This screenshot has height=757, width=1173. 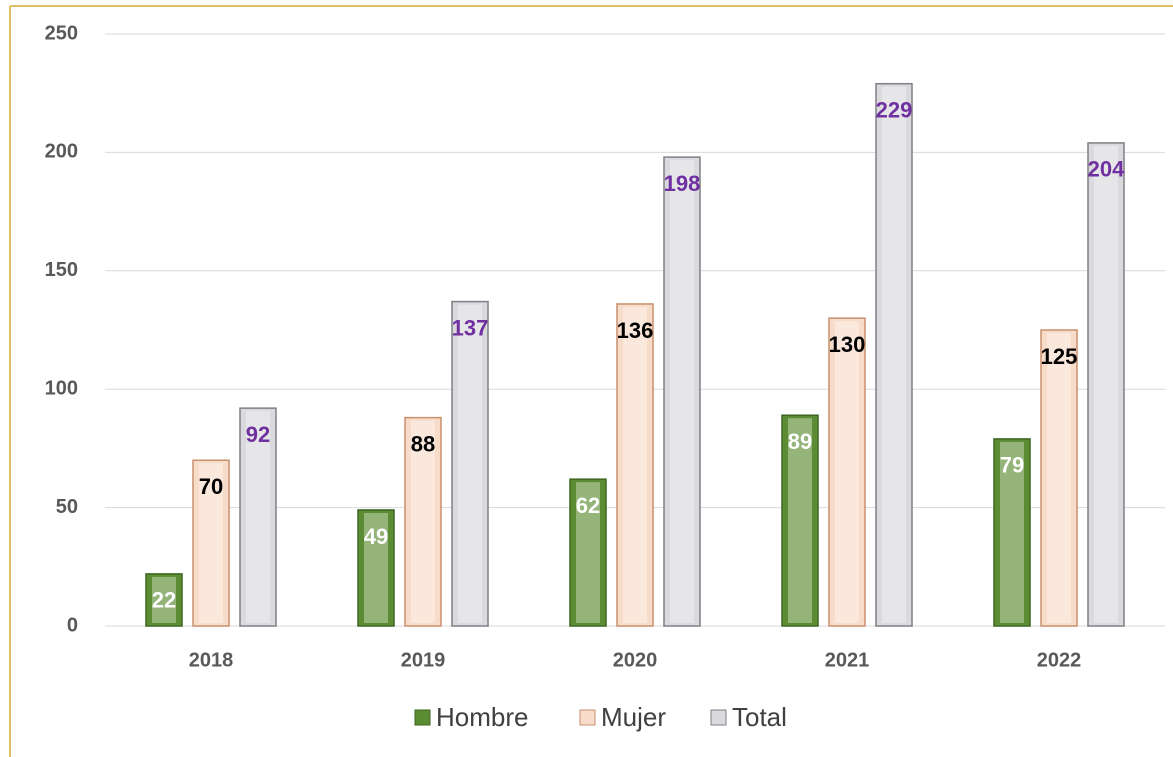 I want to click on x-tick-label: 2021, so click(x=847, y=660).